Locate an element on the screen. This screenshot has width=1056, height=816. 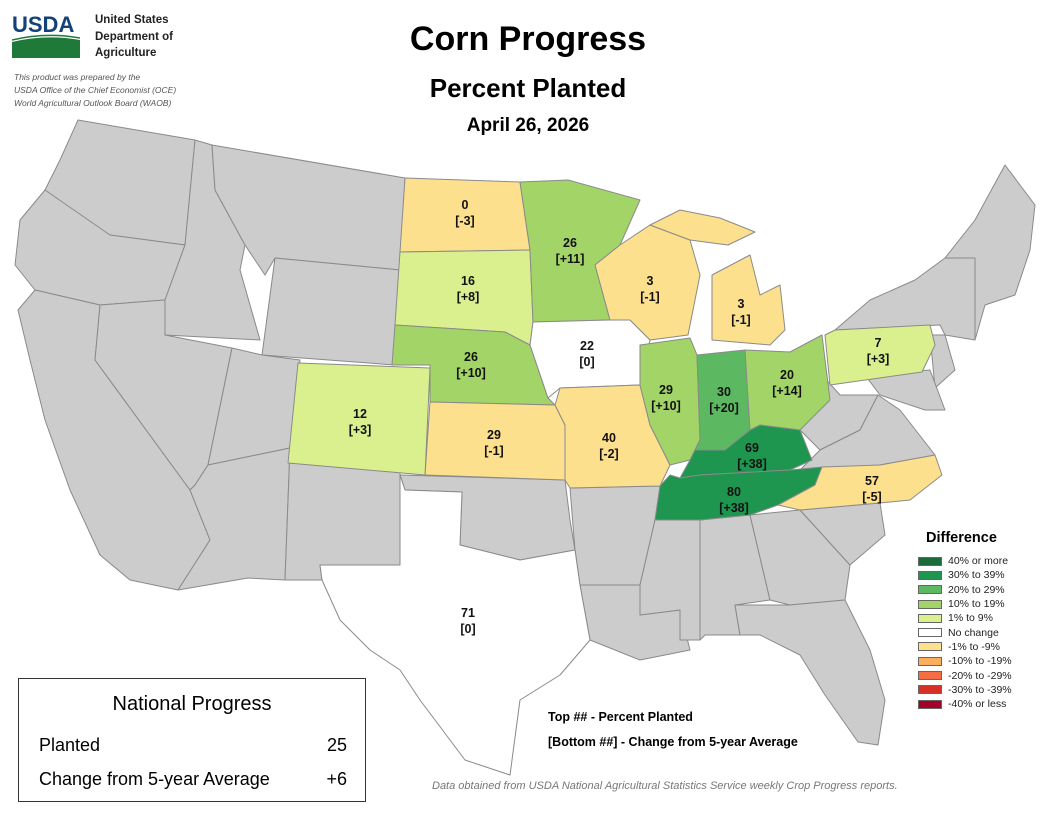
legend-item: No change is located at coordinates (965, 632).